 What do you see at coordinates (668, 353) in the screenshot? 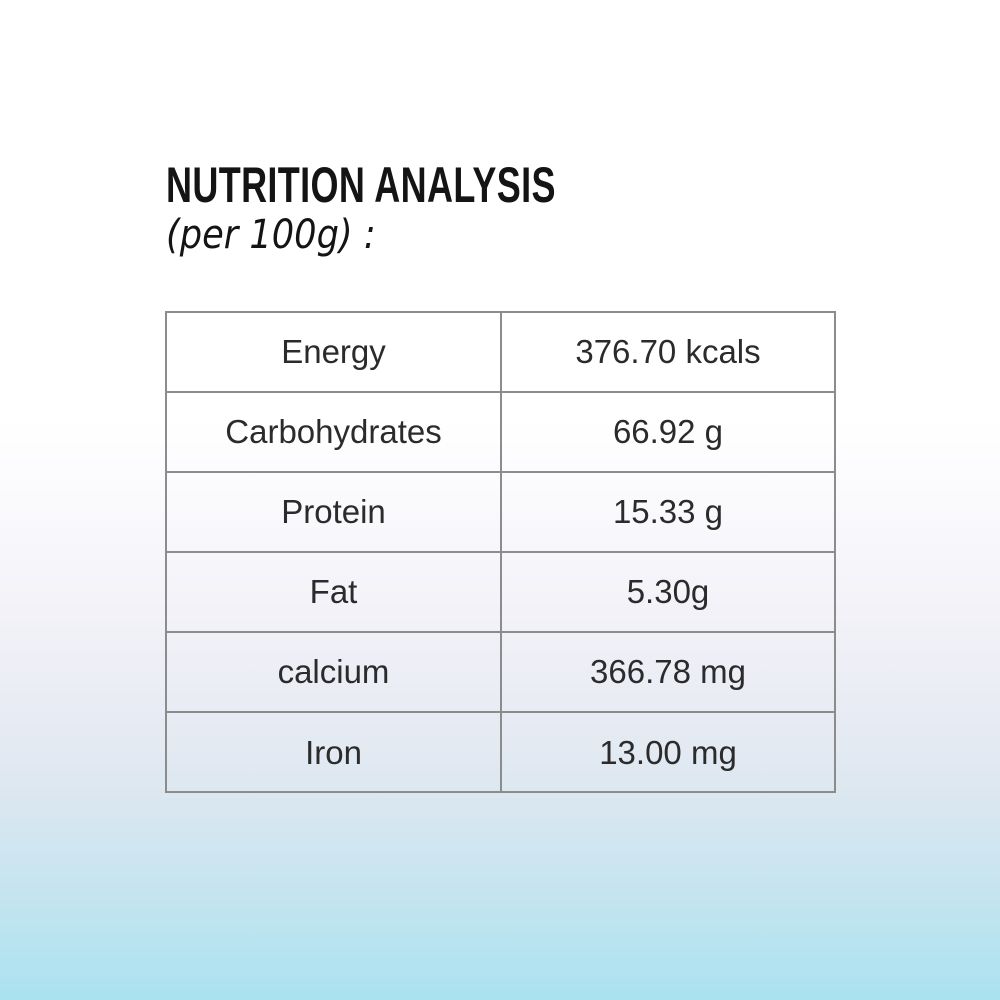
I see `nutrient-value-cell: 376.70 kcals` at bounding box center [668, 353].